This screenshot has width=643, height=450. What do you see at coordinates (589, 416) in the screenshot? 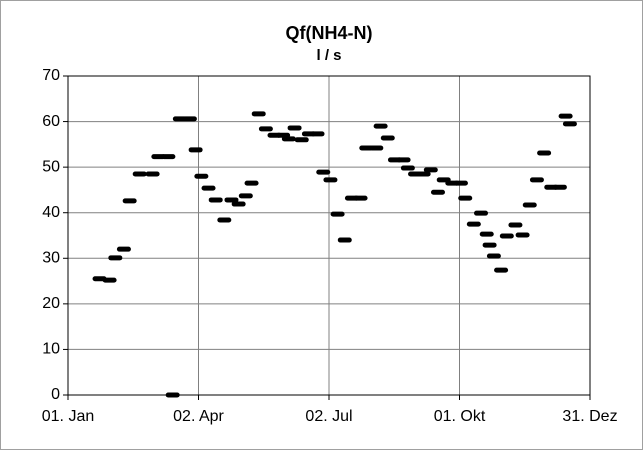
I see `x-tick-label: 31. Dez` at bounding box center [589, 416].